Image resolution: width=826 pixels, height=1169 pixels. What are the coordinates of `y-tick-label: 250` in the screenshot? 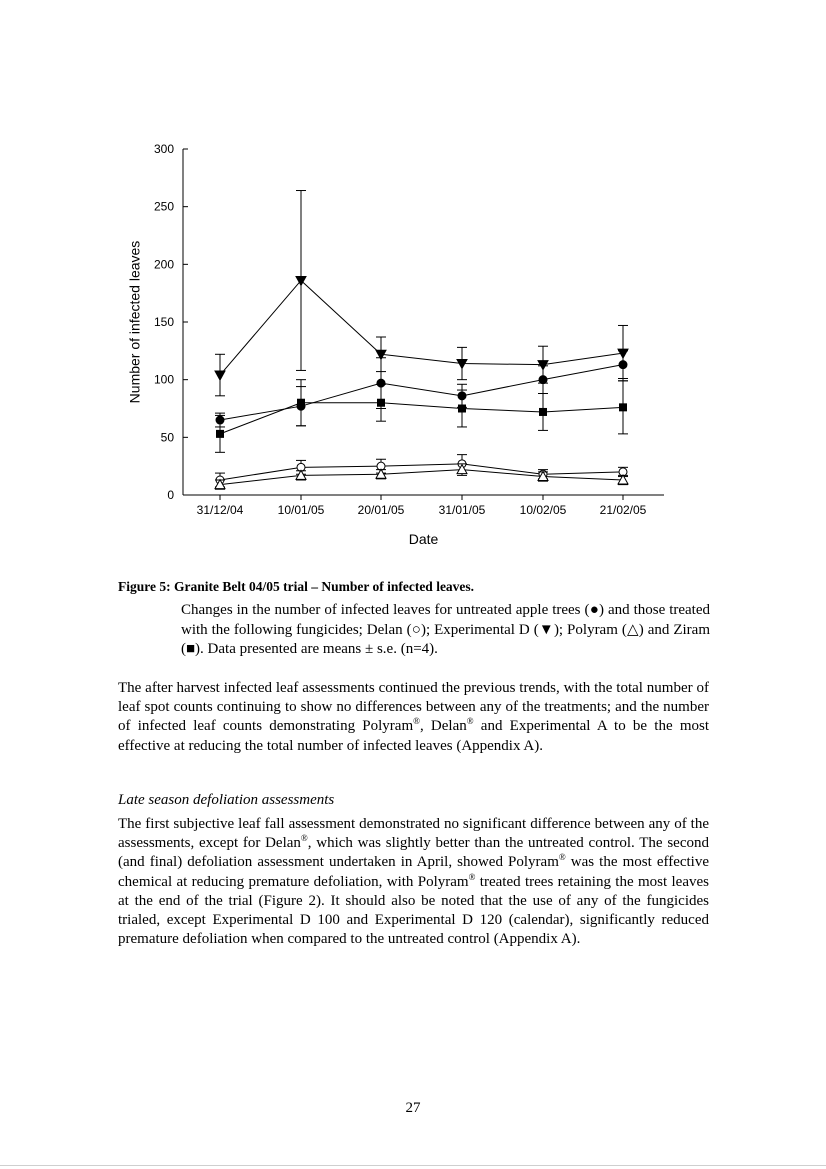 It's located at (164, 207).